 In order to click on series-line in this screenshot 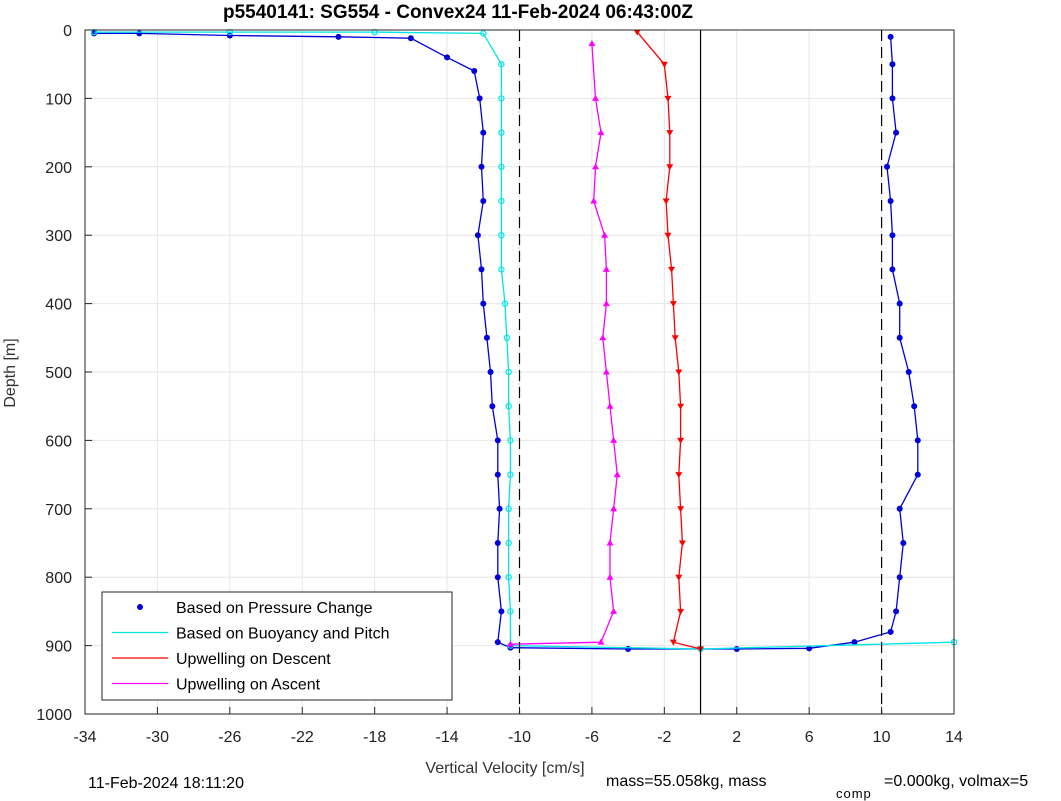, I will do `click(668, 340)`.